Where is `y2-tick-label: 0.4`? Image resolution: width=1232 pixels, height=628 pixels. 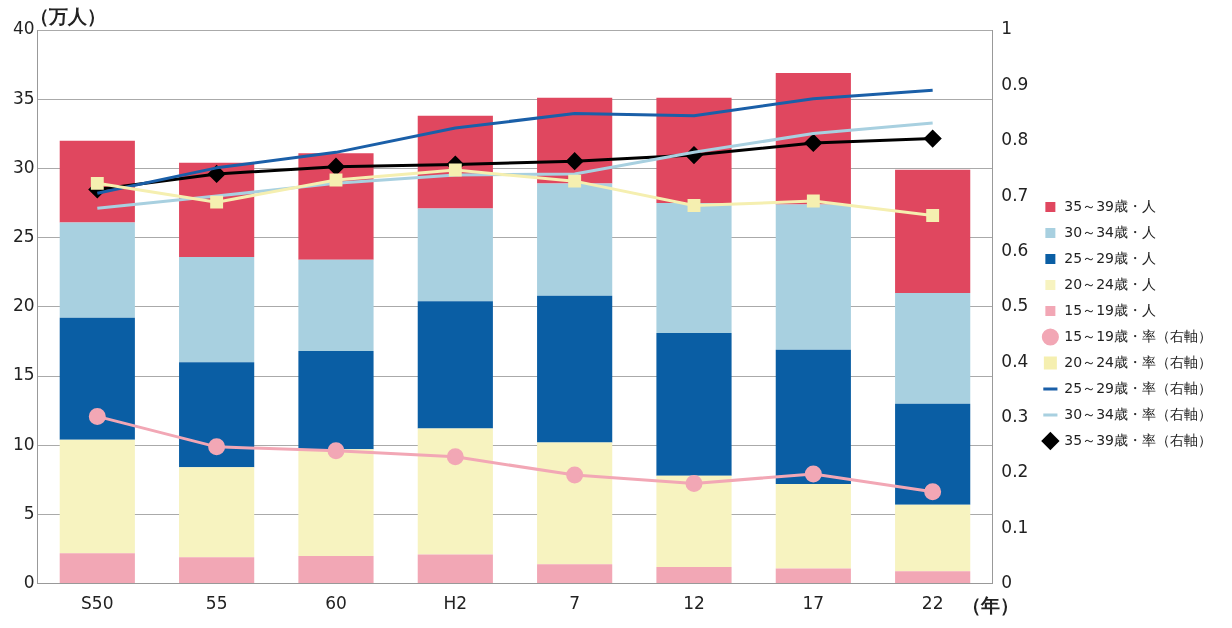 y2-tick-label: 0.4 is located at coordinates (1015, 360).